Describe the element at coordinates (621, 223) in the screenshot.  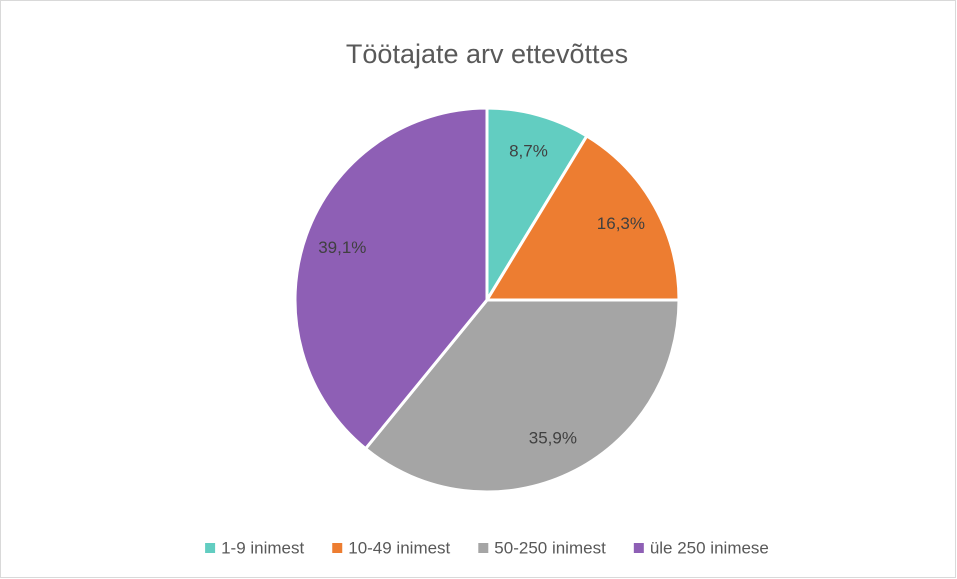
I see `data-label: 16,3%` at that location.